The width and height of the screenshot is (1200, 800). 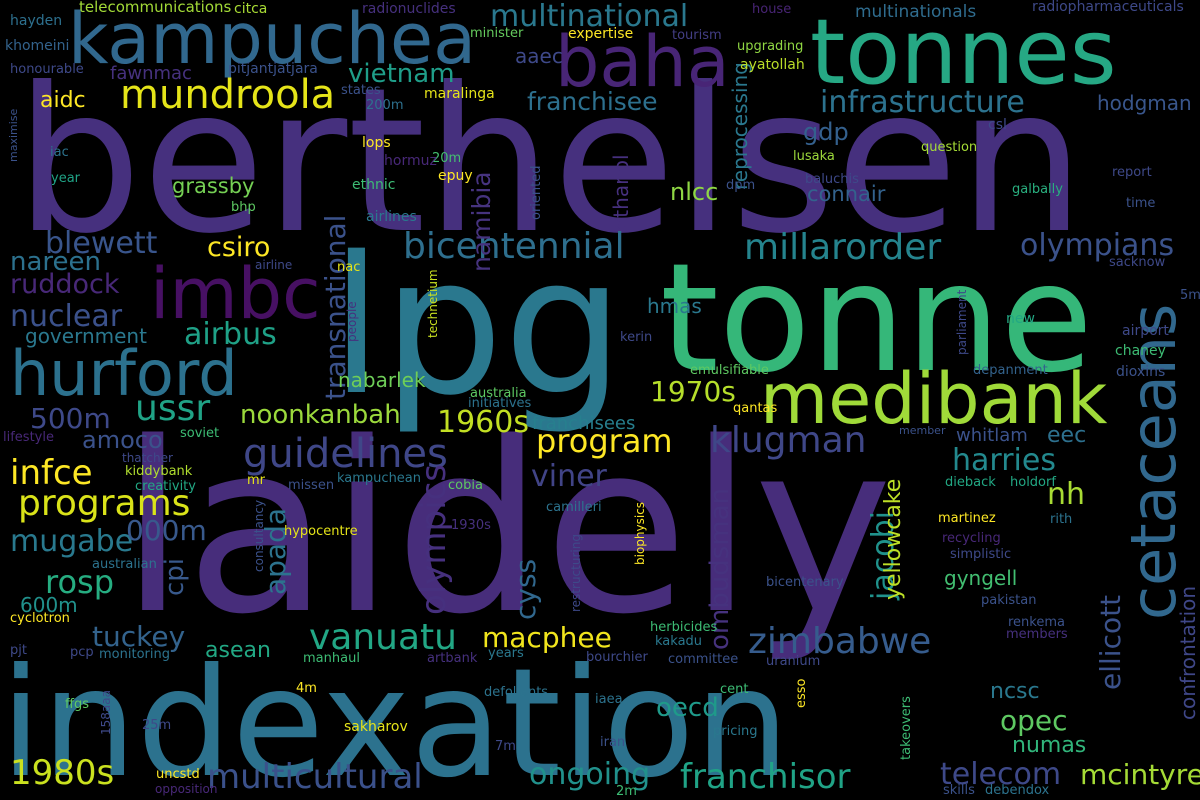 I want to click on word-galbally: galbally, so click(x=1037, y=189).